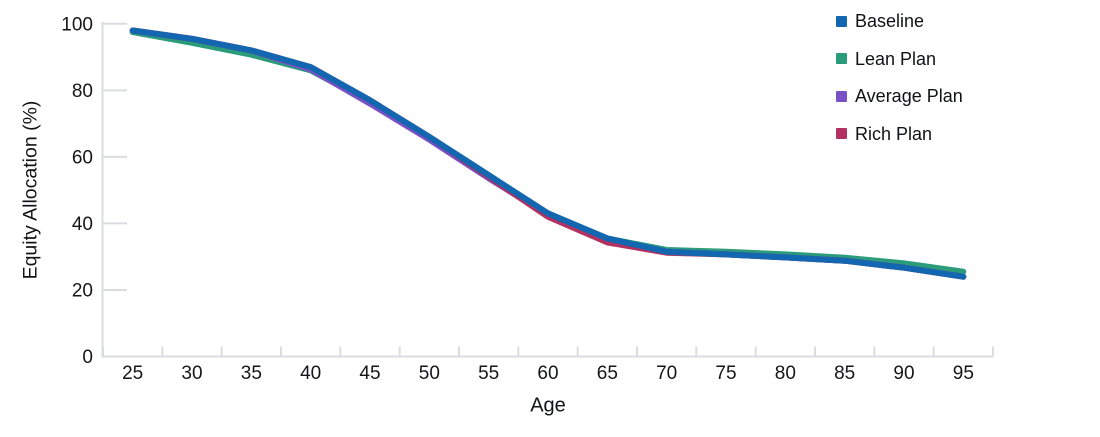 This screenshot has height=437, width=1100. Describe the element at coordinates (87, 357) in the screenshot. I see `y-tick-label: 0` at that location.